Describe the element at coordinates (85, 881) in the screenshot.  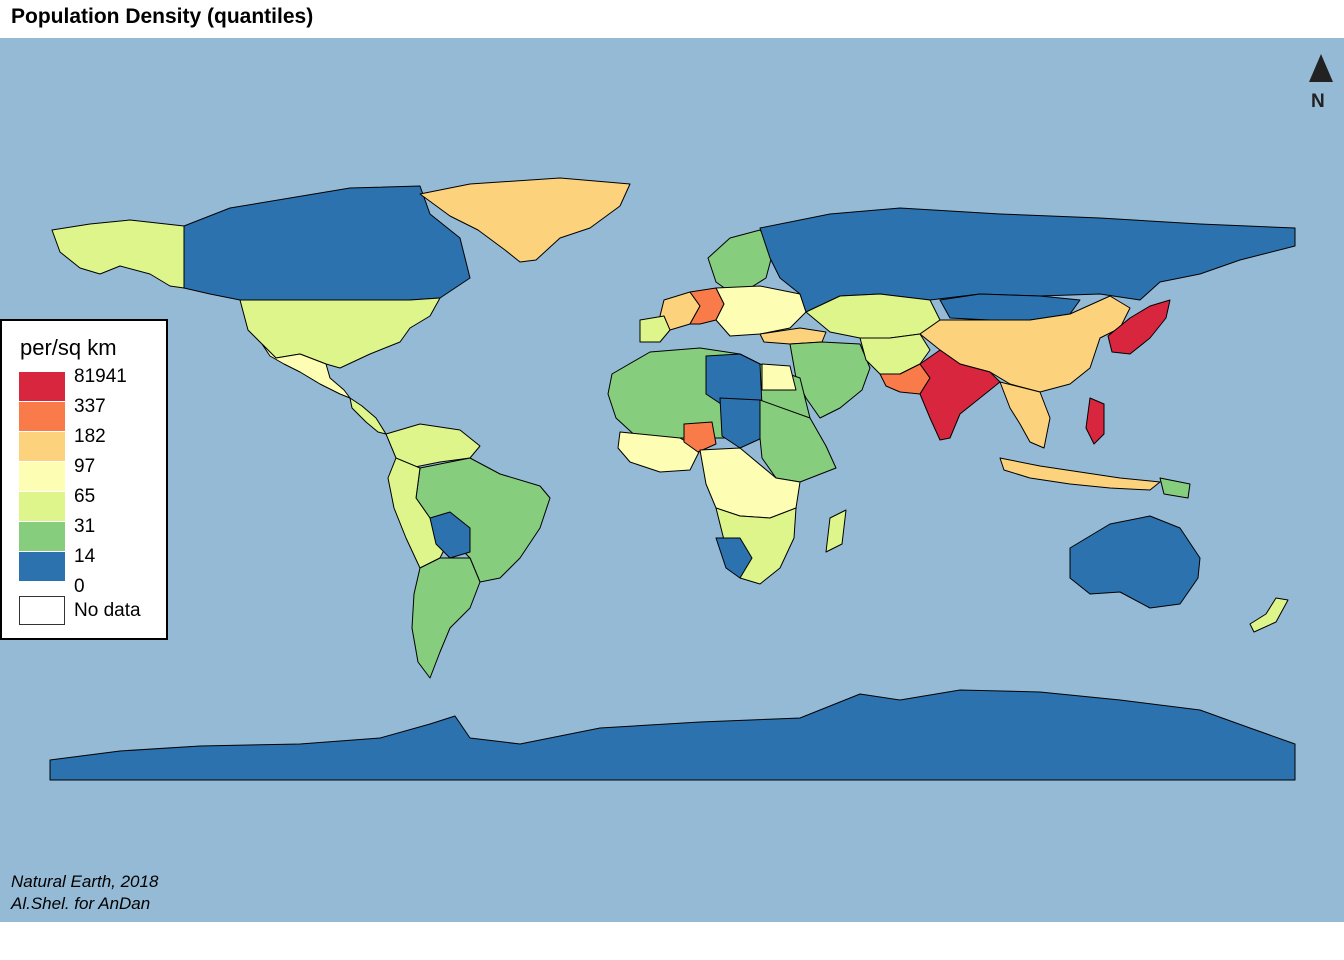
I see `credit-source: Natural Earth, 2018` at that location.